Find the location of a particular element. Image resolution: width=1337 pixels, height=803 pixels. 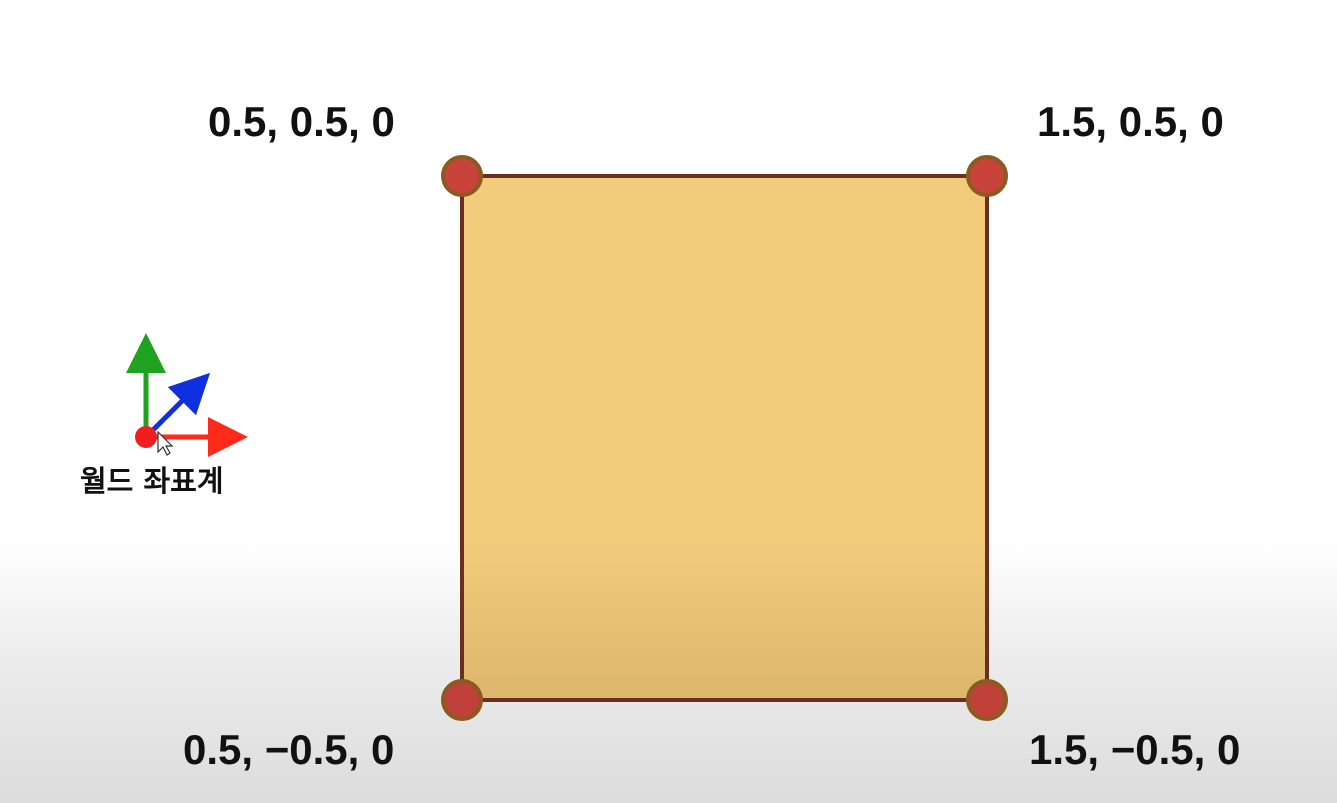

vertex-label-bottom-right: 1.5, −0.5, 0 is located at coordinates (1134, 749).